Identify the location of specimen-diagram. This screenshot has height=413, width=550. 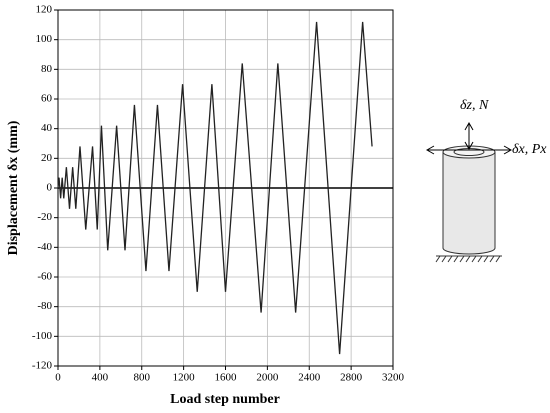
(469, 192).